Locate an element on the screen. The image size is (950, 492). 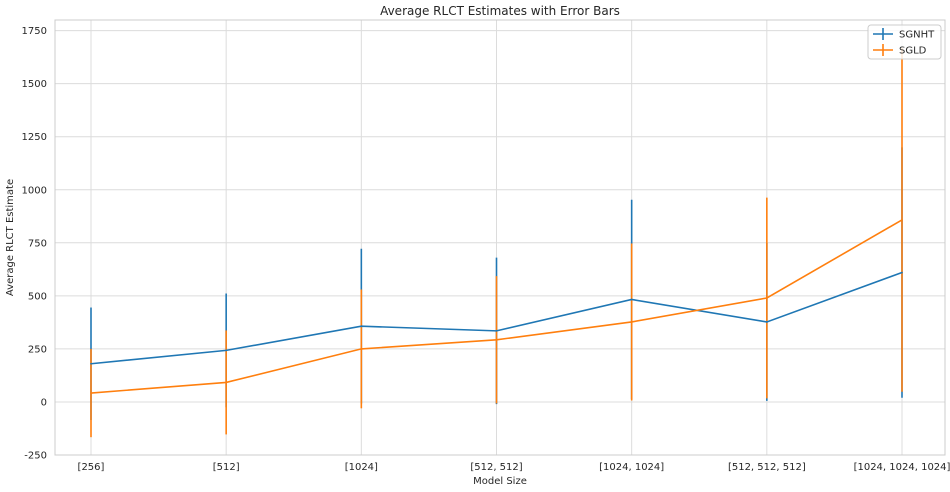
y-tick-label: 1250 is located at coordinates (34, 137).